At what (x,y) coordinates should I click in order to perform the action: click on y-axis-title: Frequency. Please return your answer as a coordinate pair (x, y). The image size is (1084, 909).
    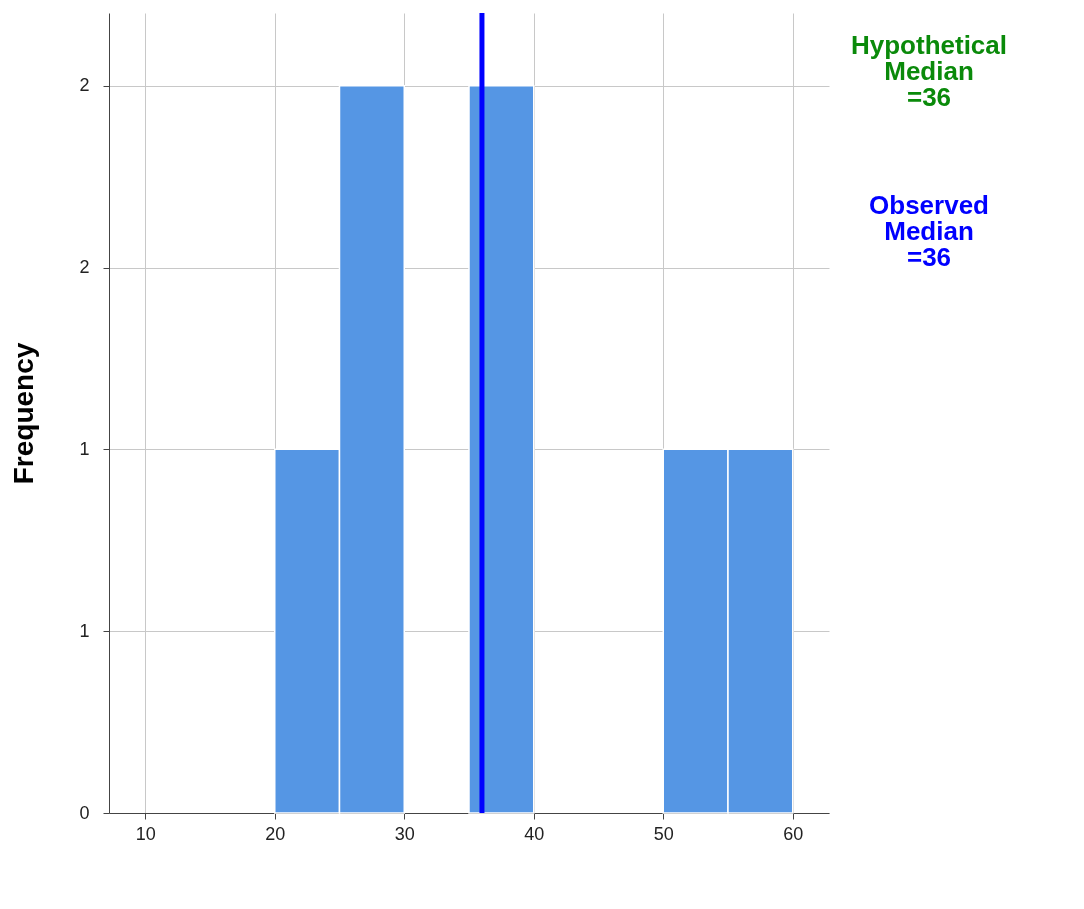
    Looking at the image, I should click on (24, 413).